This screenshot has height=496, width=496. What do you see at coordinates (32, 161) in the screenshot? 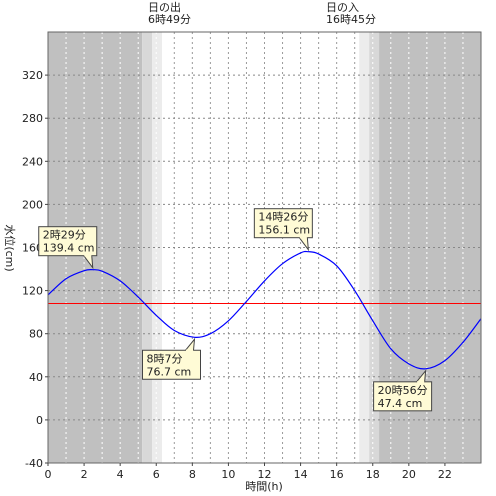
I see `y-tick-label: 240` at bounding box center [32, 161].